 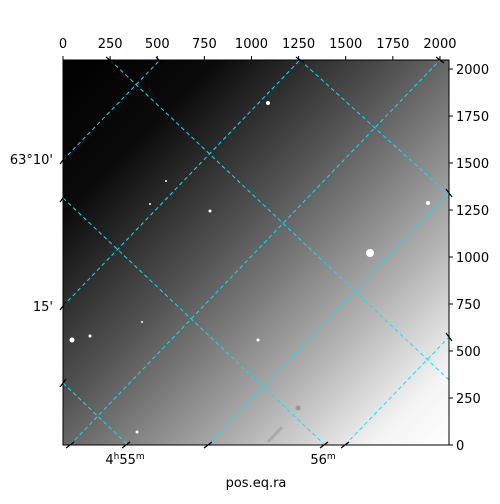 I want to click on ra-tick-label: 56m, so click(x=322, y=460).